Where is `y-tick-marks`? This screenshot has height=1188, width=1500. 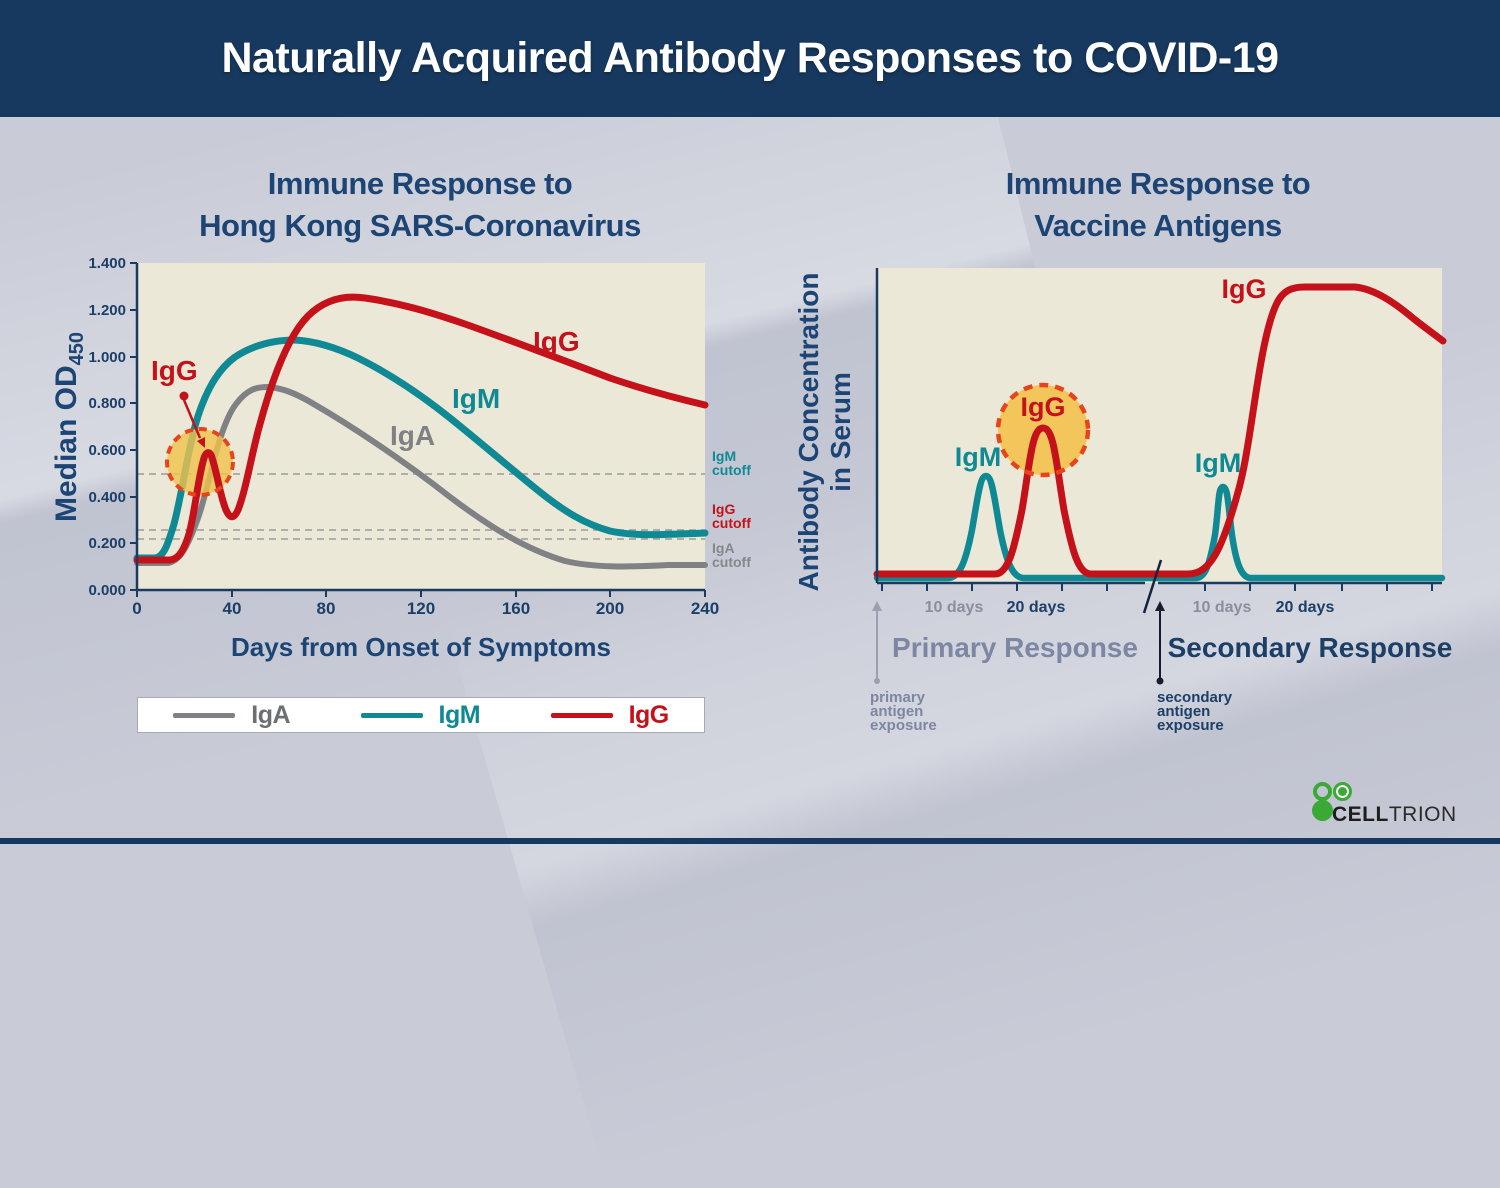 y-tick-marks is located at coordinates (133, 426).